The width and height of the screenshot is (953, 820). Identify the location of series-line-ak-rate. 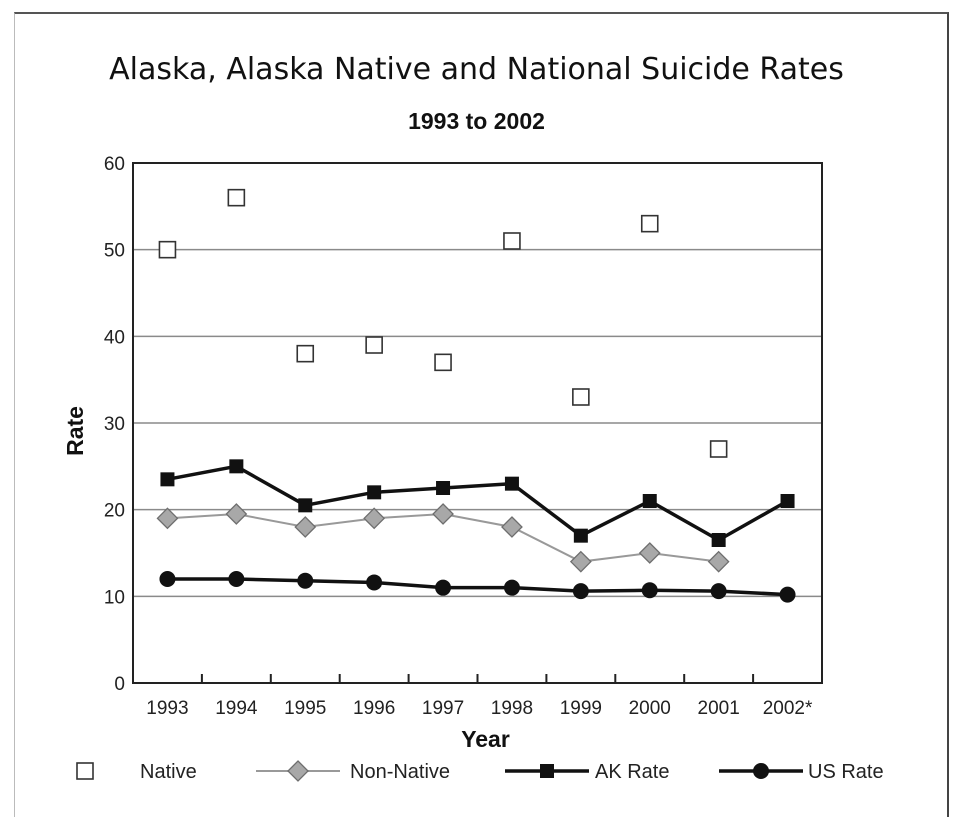
(478, 503).